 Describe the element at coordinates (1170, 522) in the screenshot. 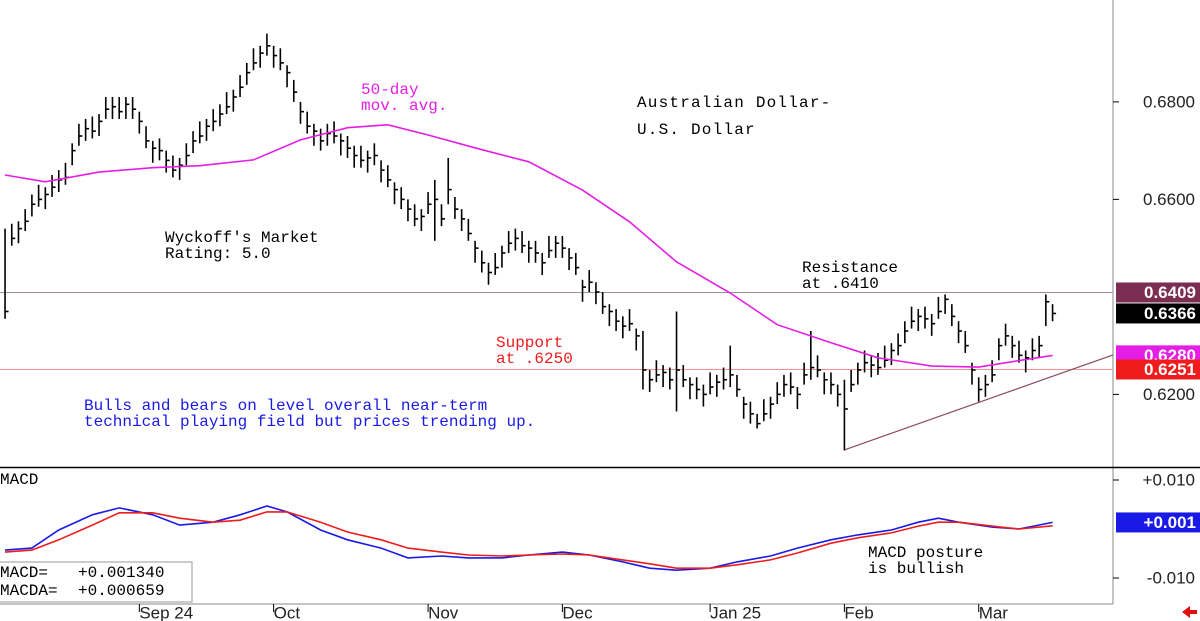

I see `series-end-label: +0.001` at that location.